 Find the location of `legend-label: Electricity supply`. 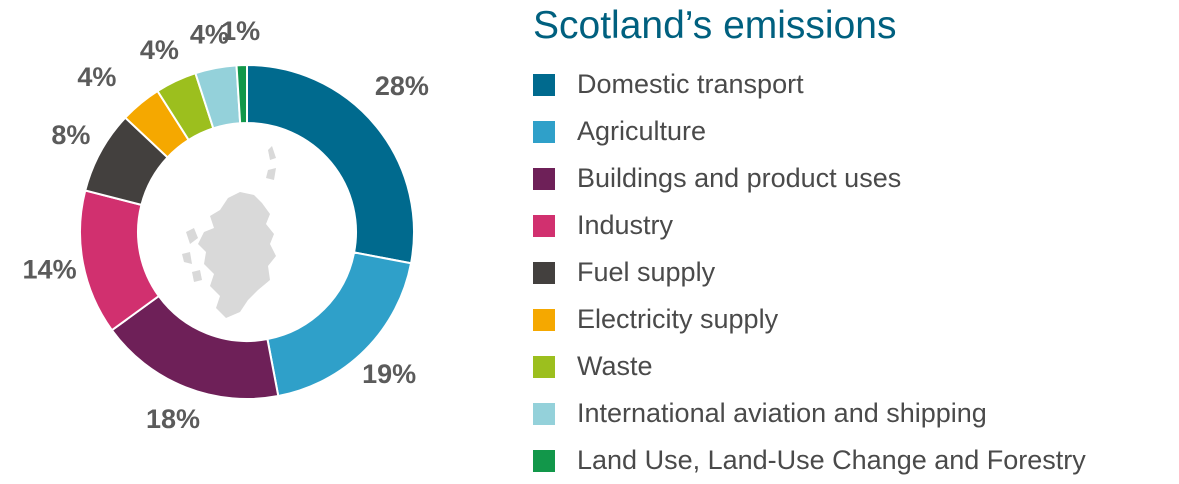

legend-label: Electricity supply is located at coordinates (678, 319).